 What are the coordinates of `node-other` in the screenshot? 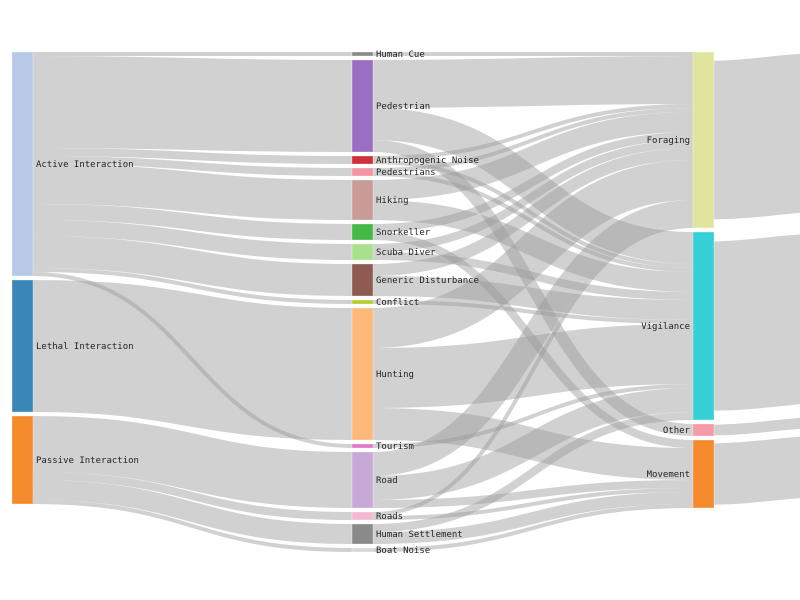 It's located at (703, 430).